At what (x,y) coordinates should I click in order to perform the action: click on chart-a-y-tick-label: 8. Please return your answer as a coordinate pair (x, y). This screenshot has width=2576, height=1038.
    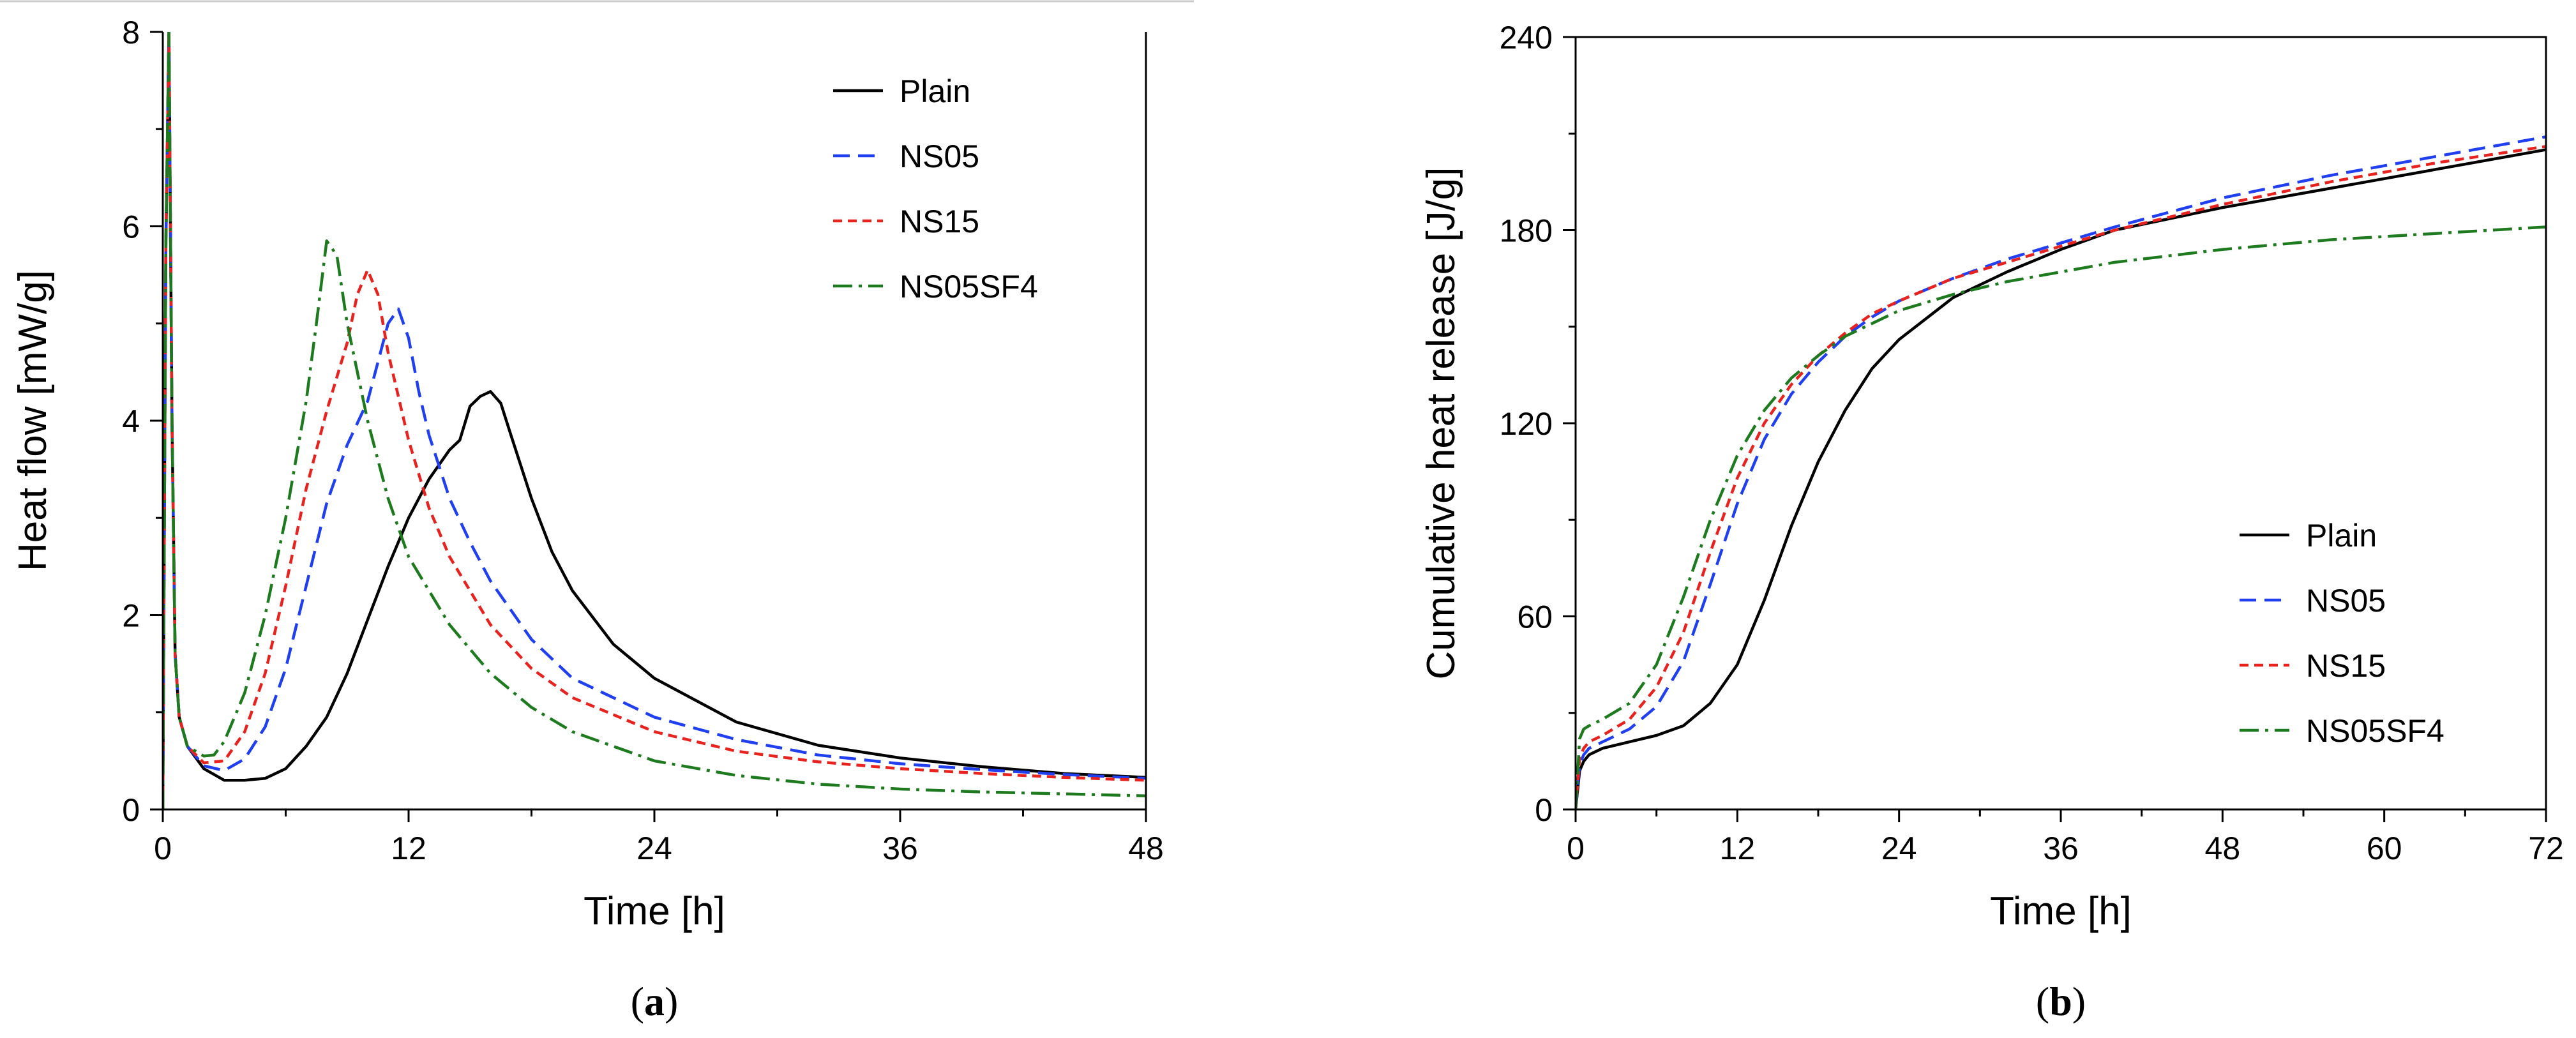
    Looking at the image, I should click on (131, 33).